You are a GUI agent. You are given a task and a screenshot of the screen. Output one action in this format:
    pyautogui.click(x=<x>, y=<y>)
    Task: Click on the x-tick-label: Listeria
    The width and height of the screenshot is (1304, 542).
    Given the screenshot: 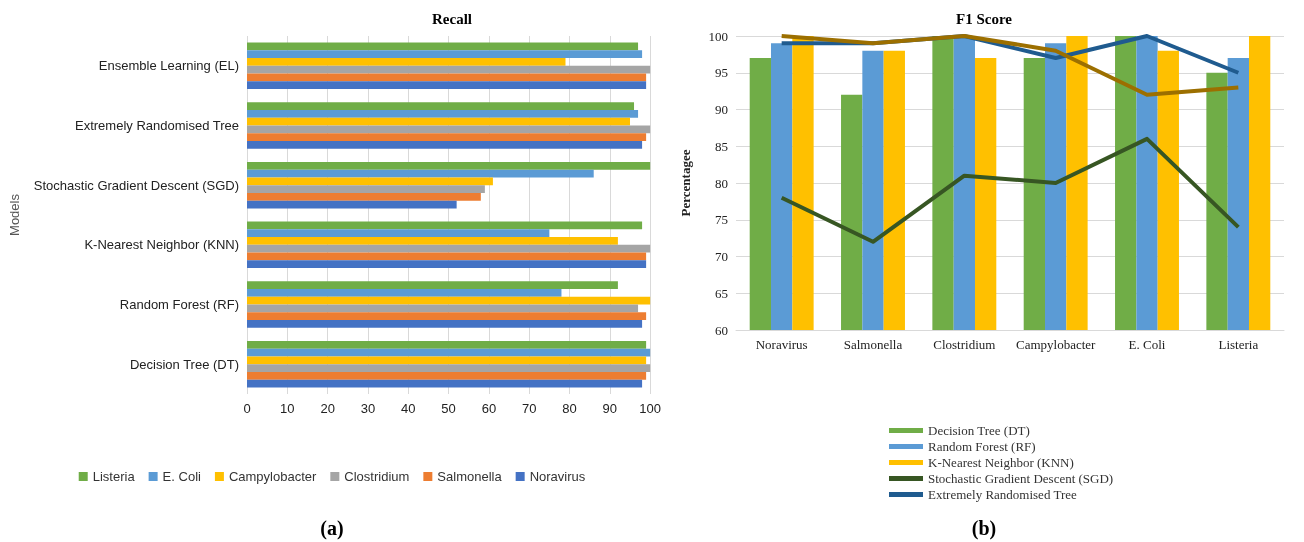 What is the action you would take?
    pyautogui.click(x=1238, y=344)
    